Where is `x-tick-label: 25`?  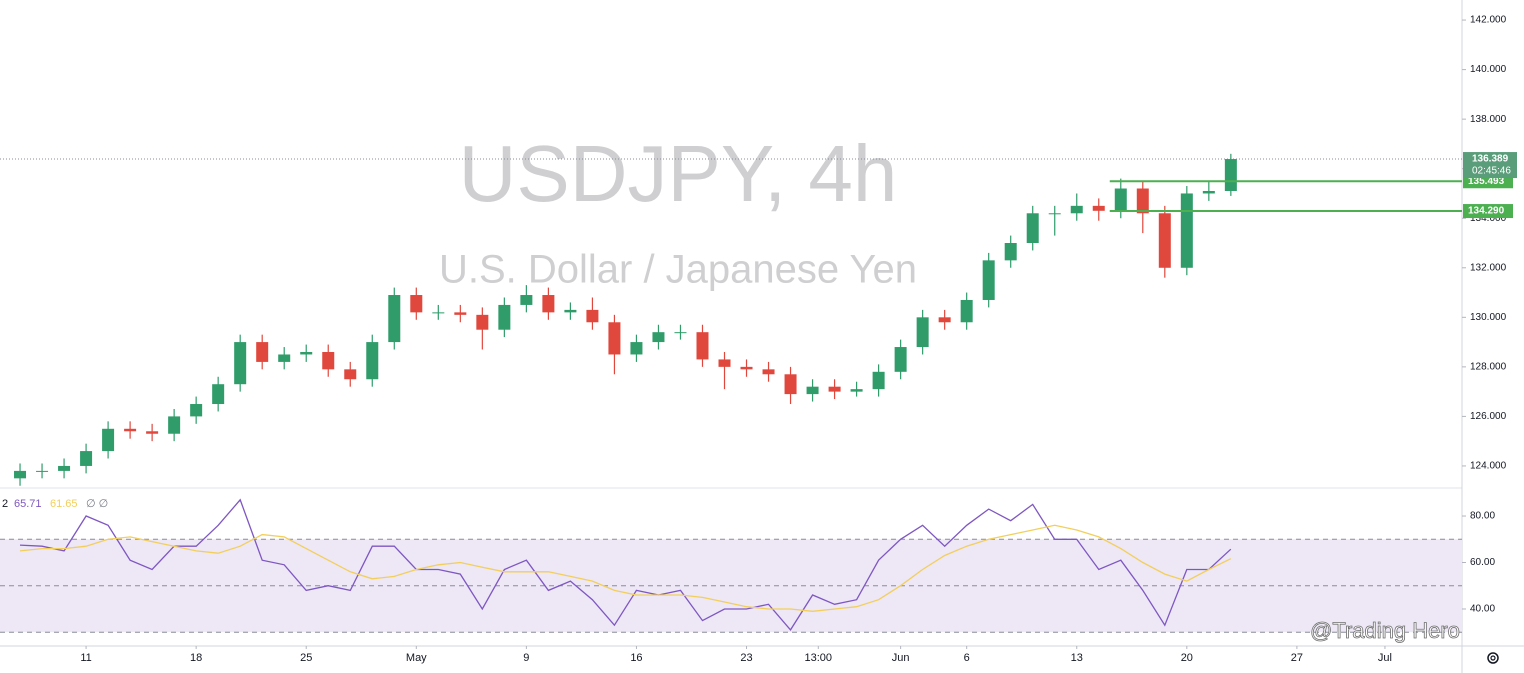
x-tick-label: 25 is located at coordinates (306, 658).